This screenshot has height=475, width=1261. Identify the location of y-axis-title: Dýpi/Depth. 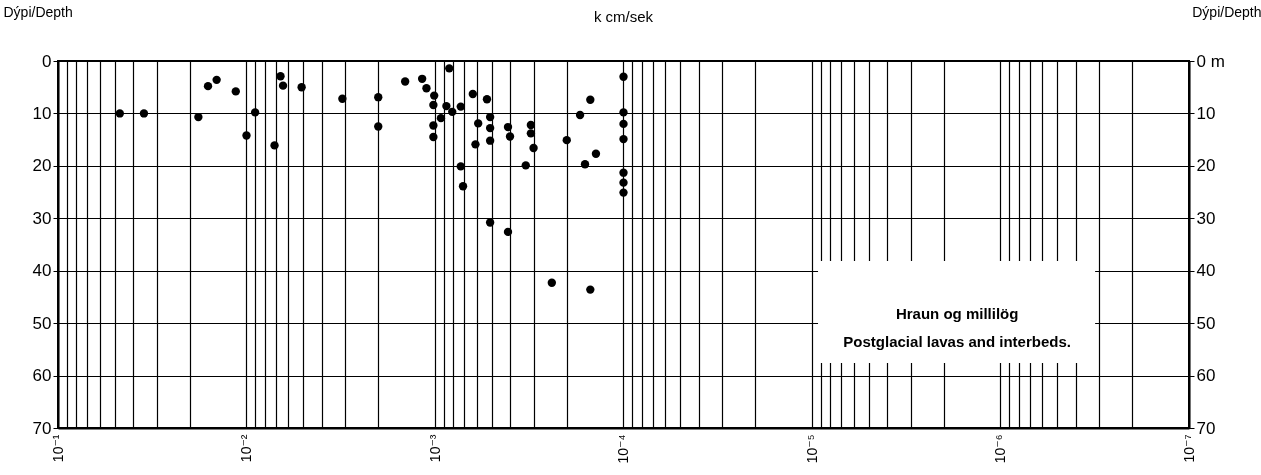
(38, 11).